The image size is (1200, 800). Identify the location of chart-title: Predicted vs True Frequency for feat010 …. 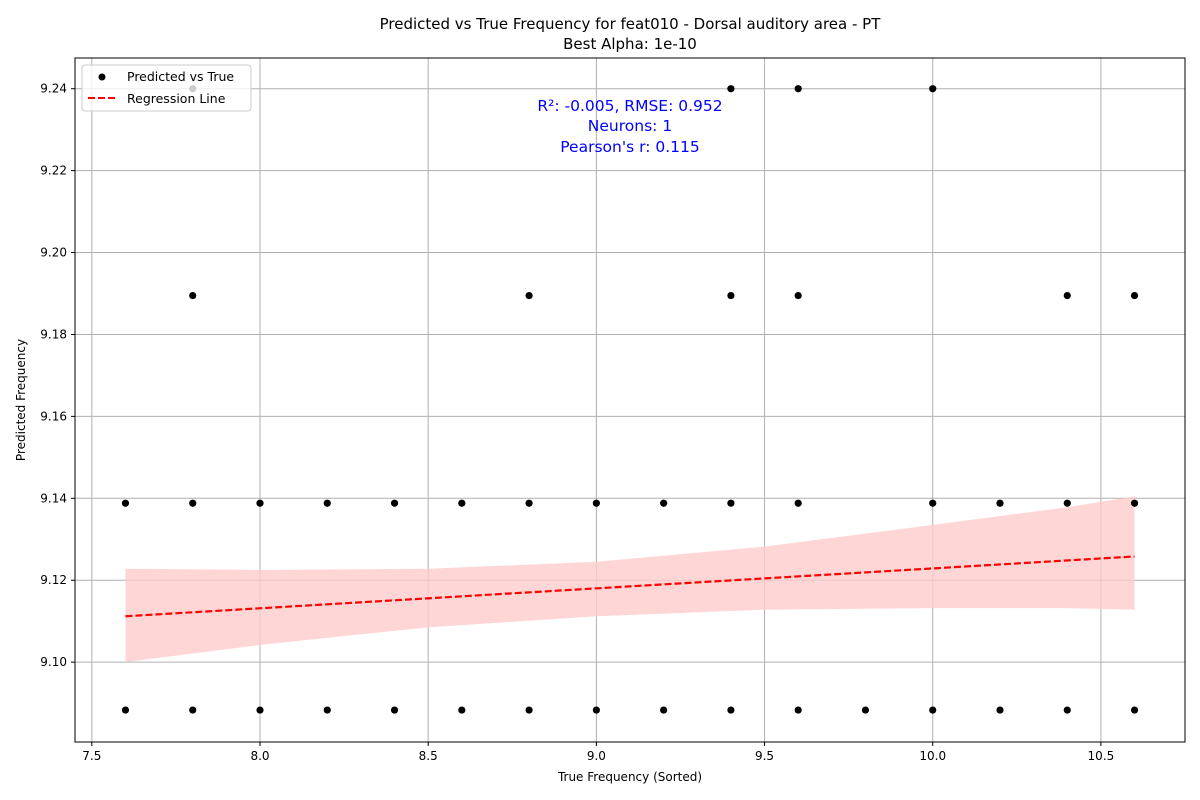
(631, 24).